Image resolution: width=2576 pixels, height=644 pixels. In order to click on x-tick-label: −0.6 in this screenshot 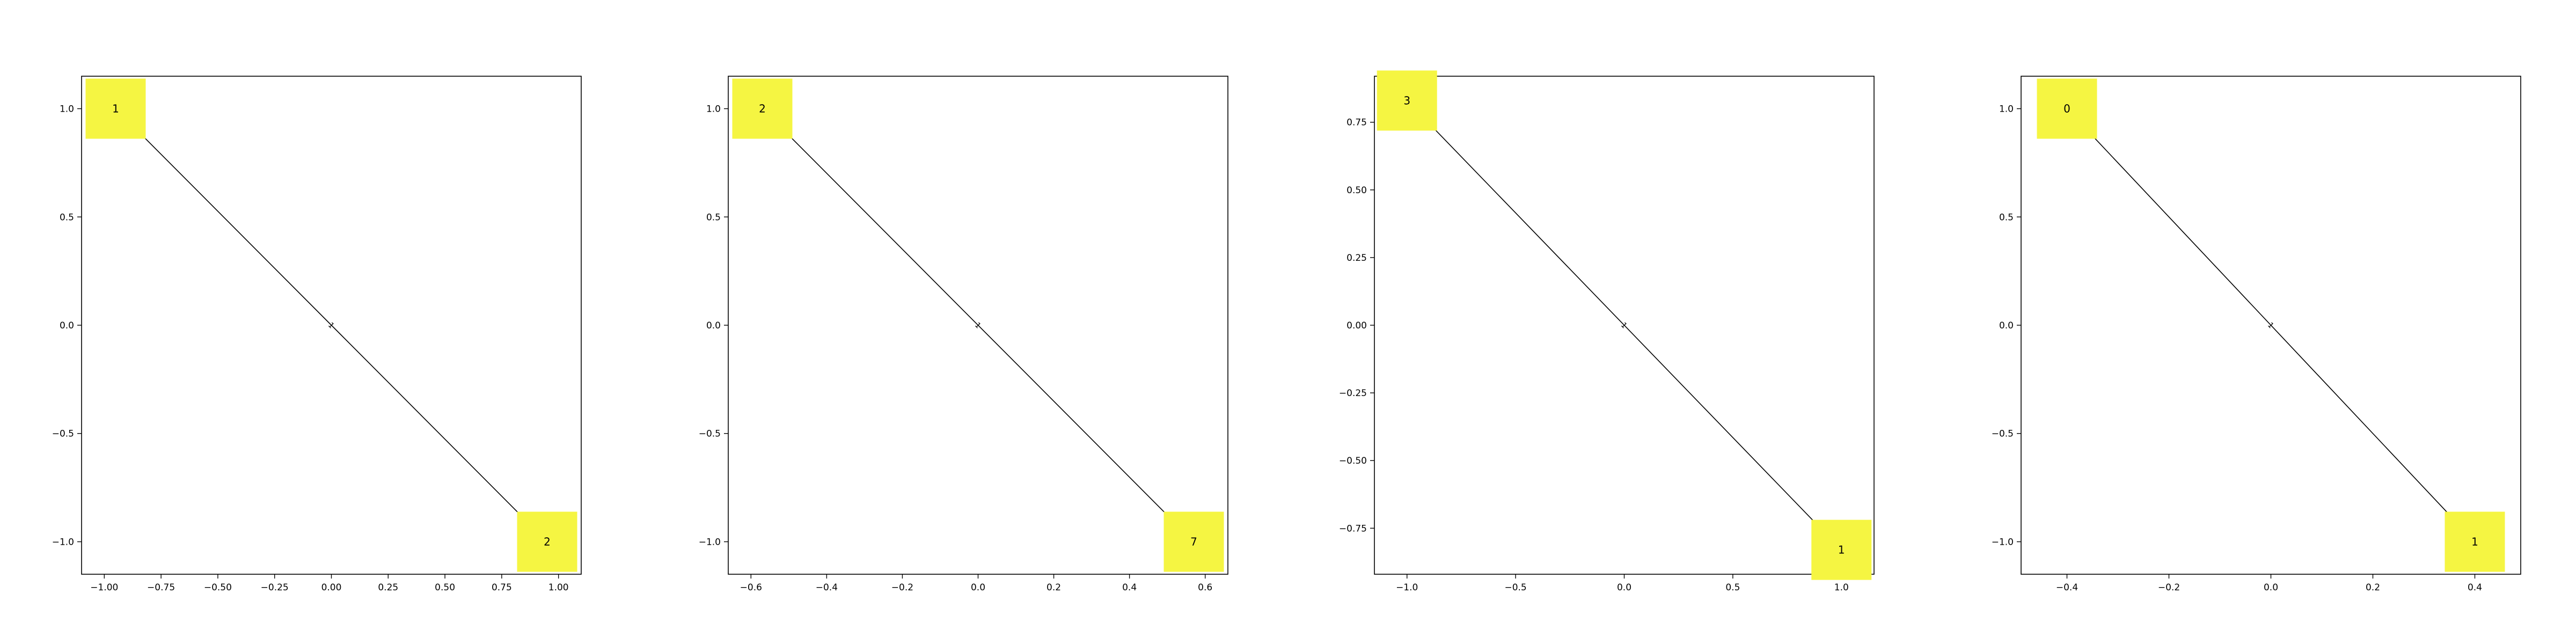, I will do `click(751, 587)`.